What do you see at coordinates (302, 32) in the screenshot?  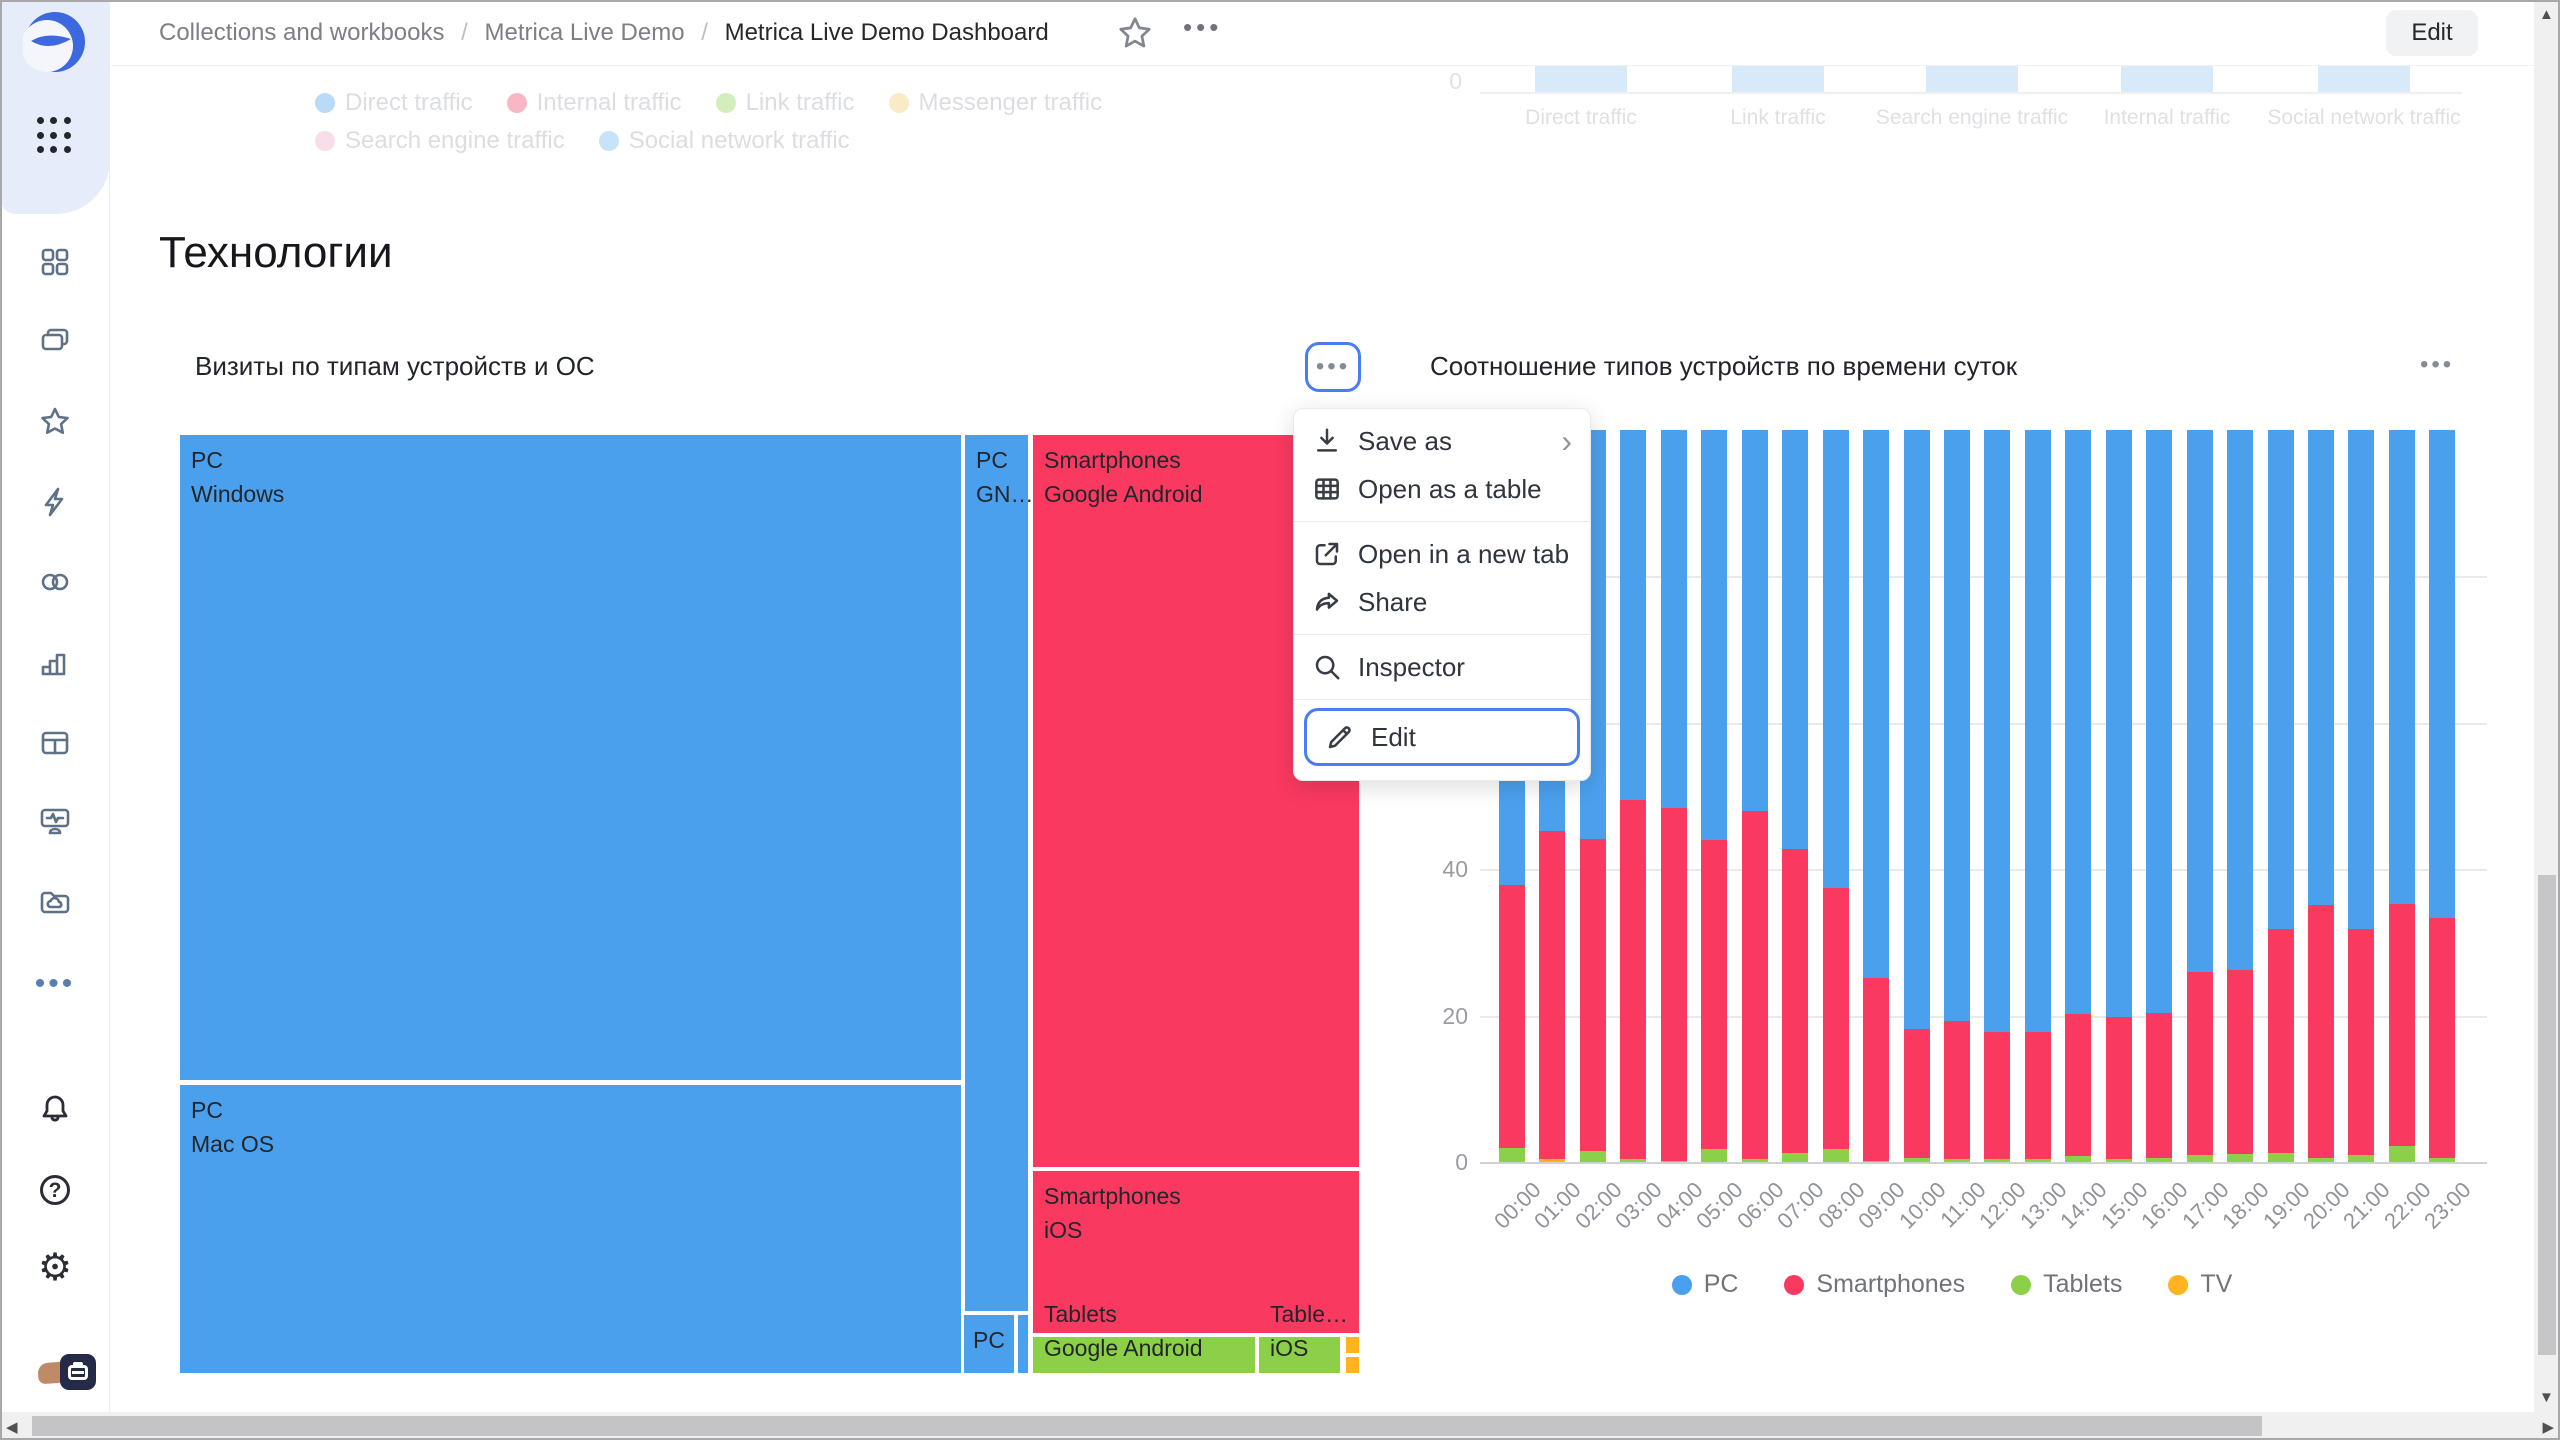 I see `breadcrumb-collections: Collections and workbooks` at bounding box center [302, 32].